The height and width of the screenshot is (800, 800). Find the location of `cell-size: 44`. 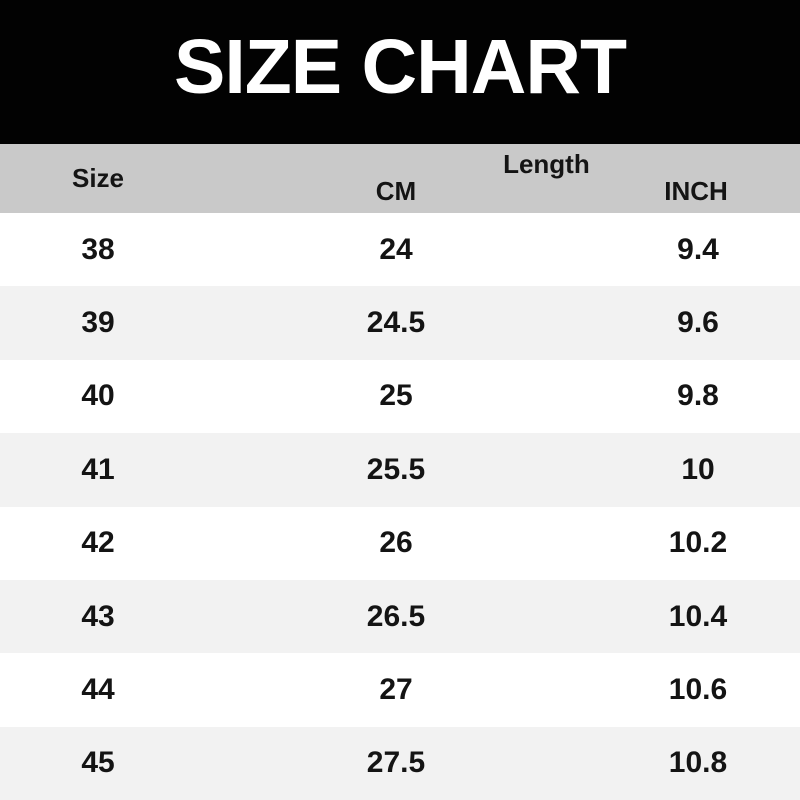

cell-size: 44 is located at coordinates (98, 689).